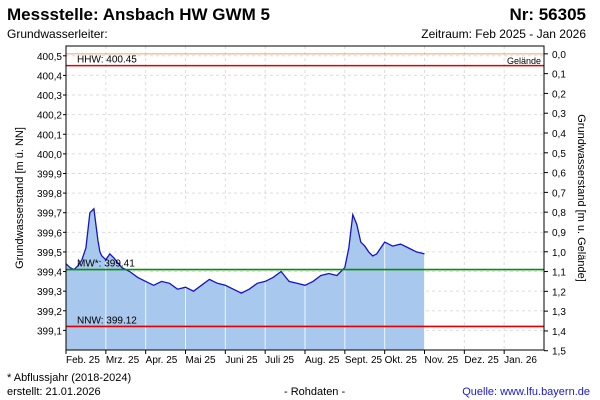 This screenshot has width=600, height=400. I want to click on x-tick-label: Juli 25, so click(279, 360).